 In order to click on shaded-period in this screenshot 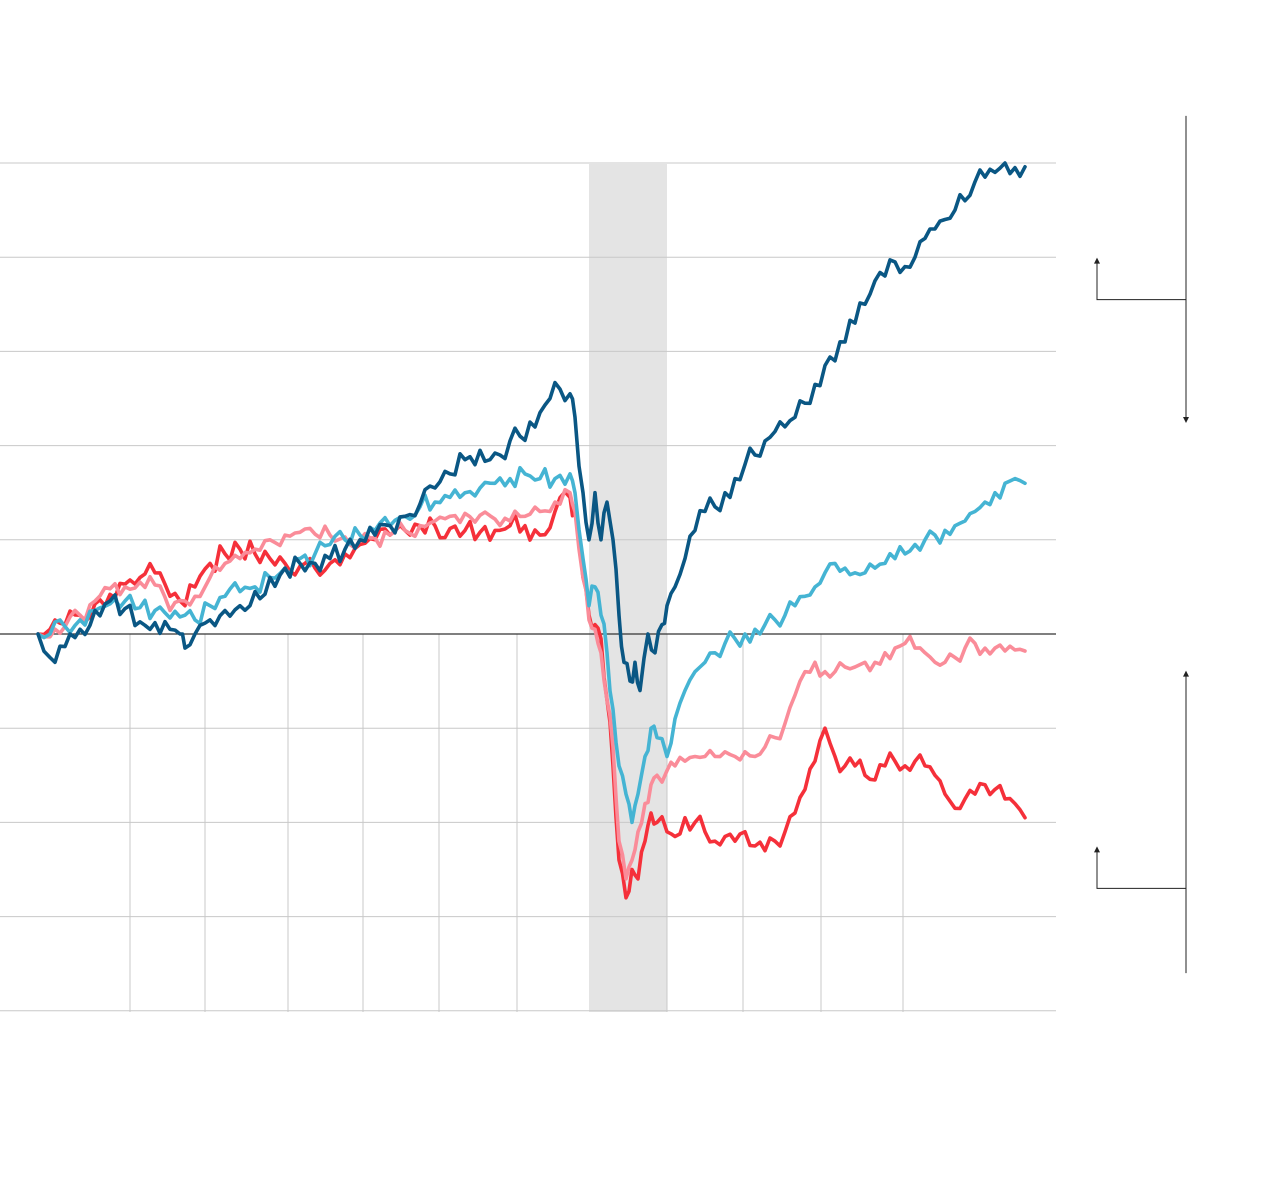, I will do `click(628, 588)`.